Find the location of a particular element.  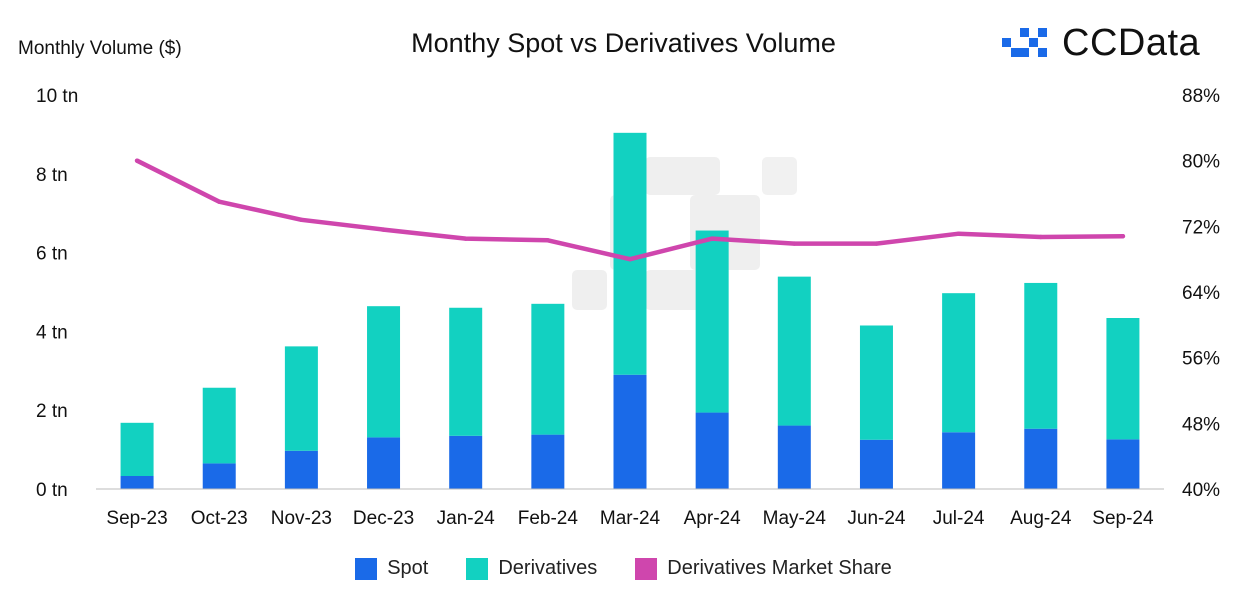

y-left-tick-label: 6 tn is located at coordinates (52, 254).